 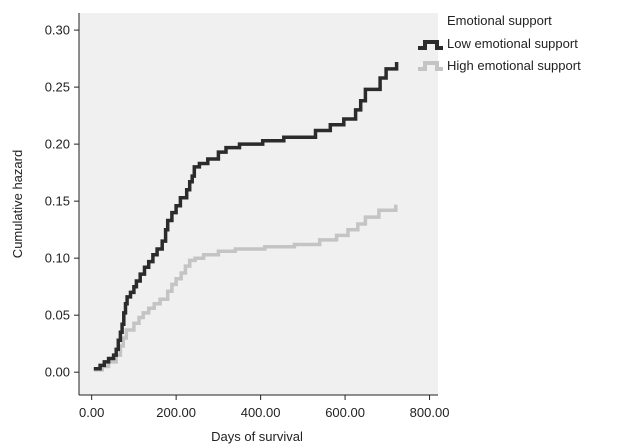 What do you see at coordinates (57, 87) in the screenshot?
I see `y-tick-label: 0.25` at bounding box center [57, 87].